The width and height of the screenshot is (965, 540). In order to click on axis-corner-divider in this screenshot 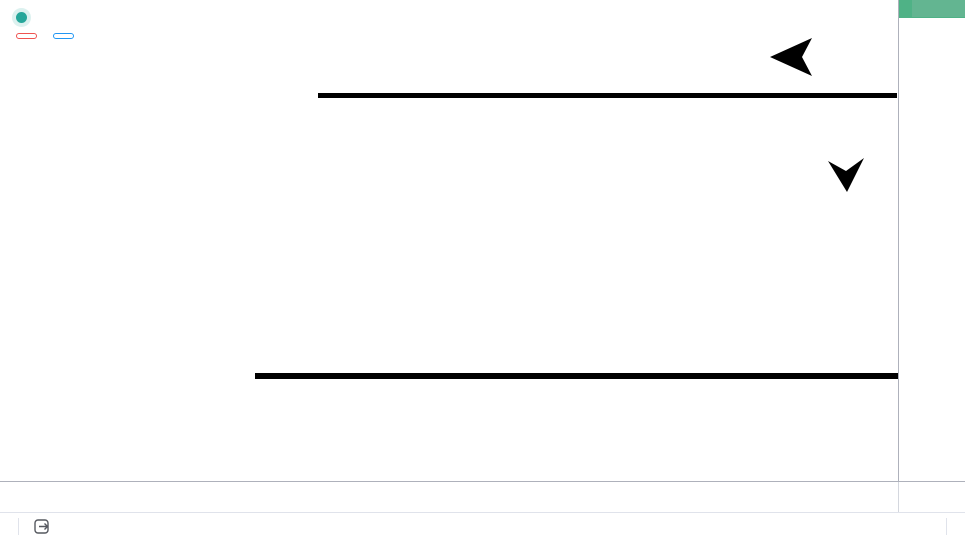, I will do `click(898, 497)`.